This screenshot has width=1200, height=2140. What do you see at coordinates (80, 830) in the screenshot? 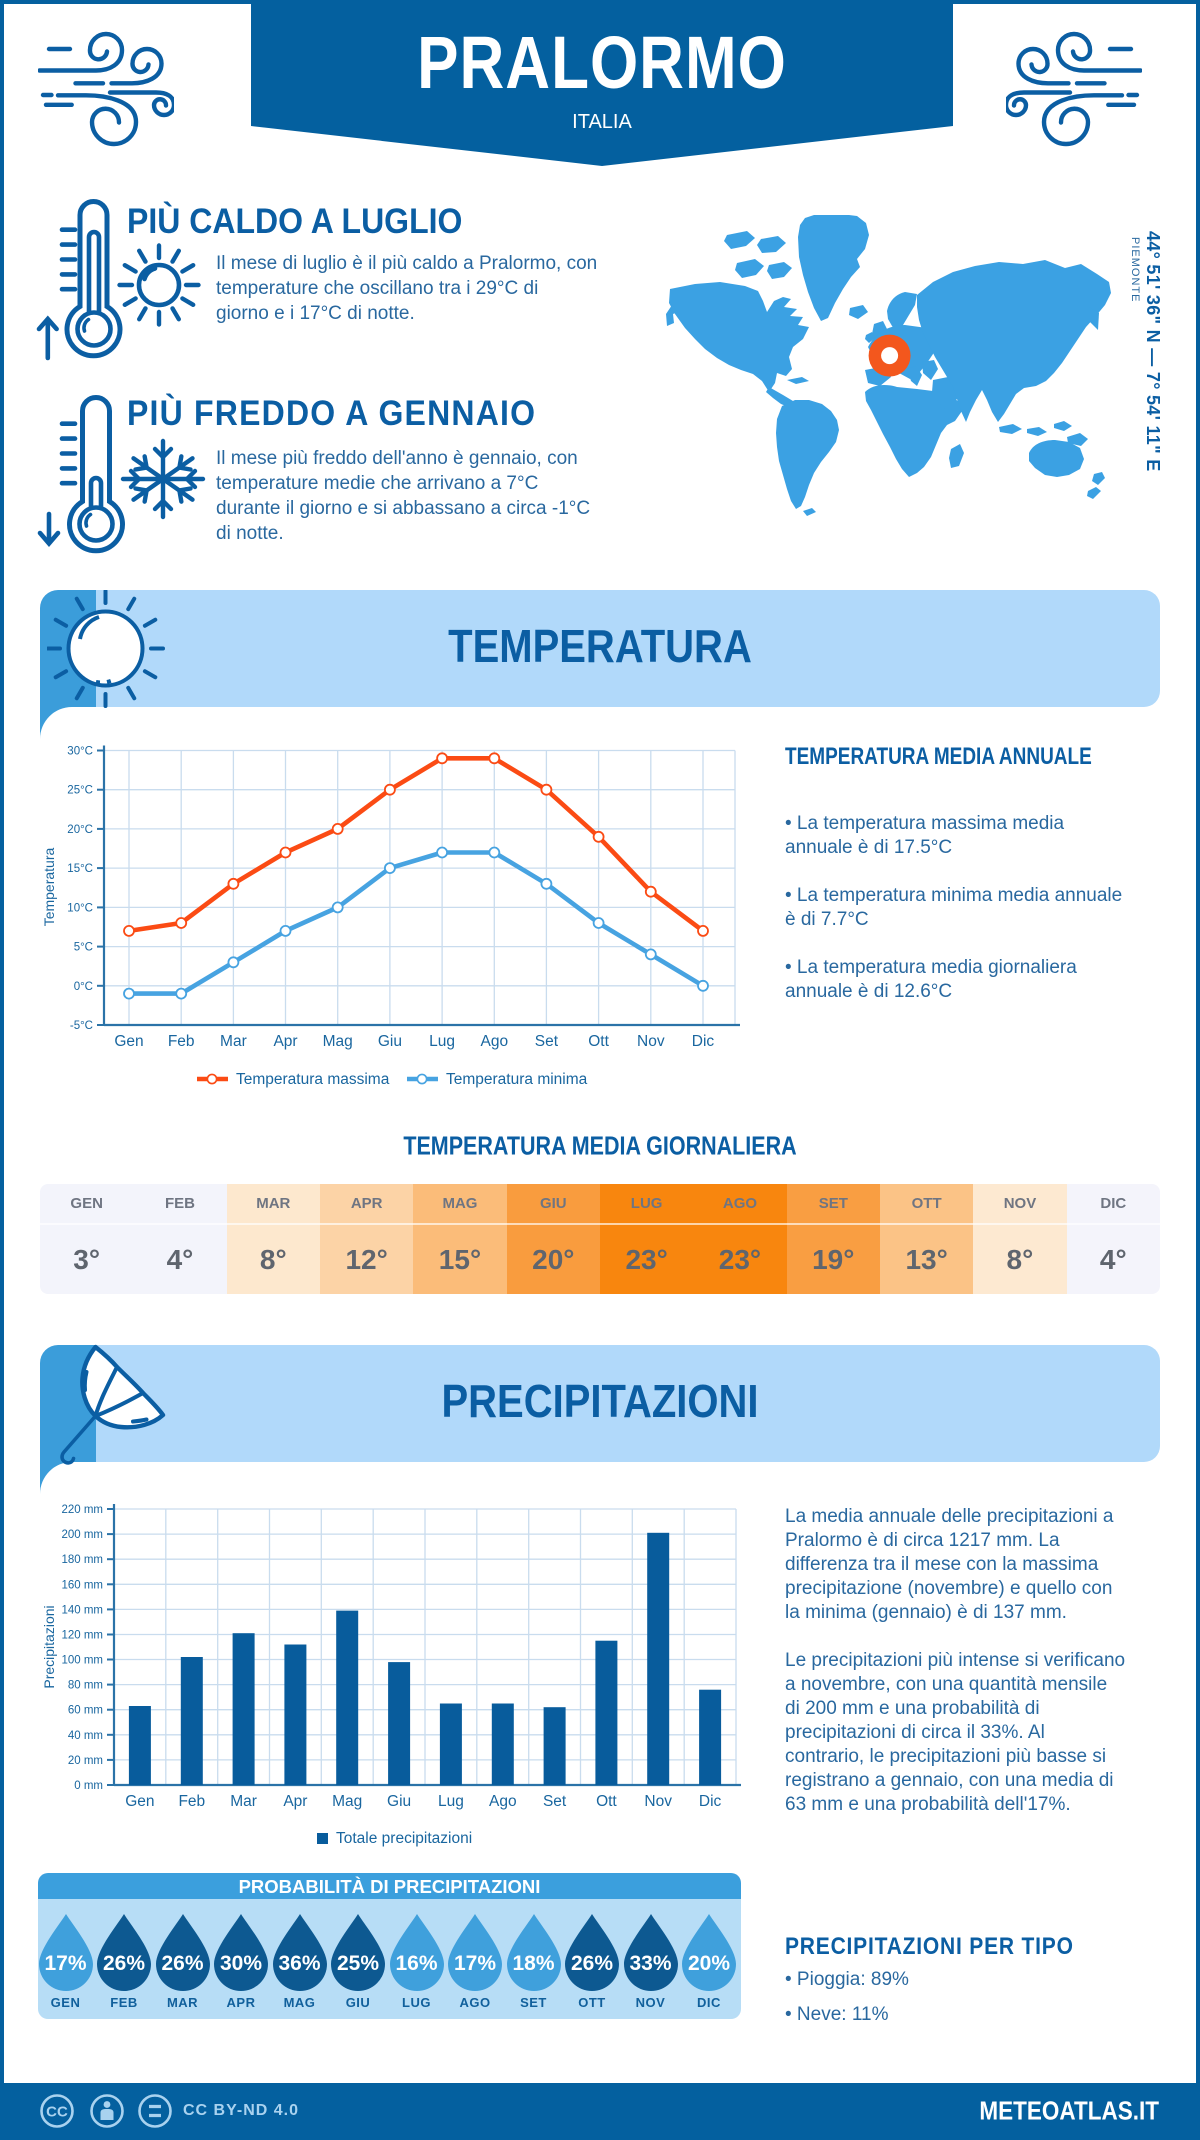
I see `svg-text: 20°C` at bounding box center [80, 830].